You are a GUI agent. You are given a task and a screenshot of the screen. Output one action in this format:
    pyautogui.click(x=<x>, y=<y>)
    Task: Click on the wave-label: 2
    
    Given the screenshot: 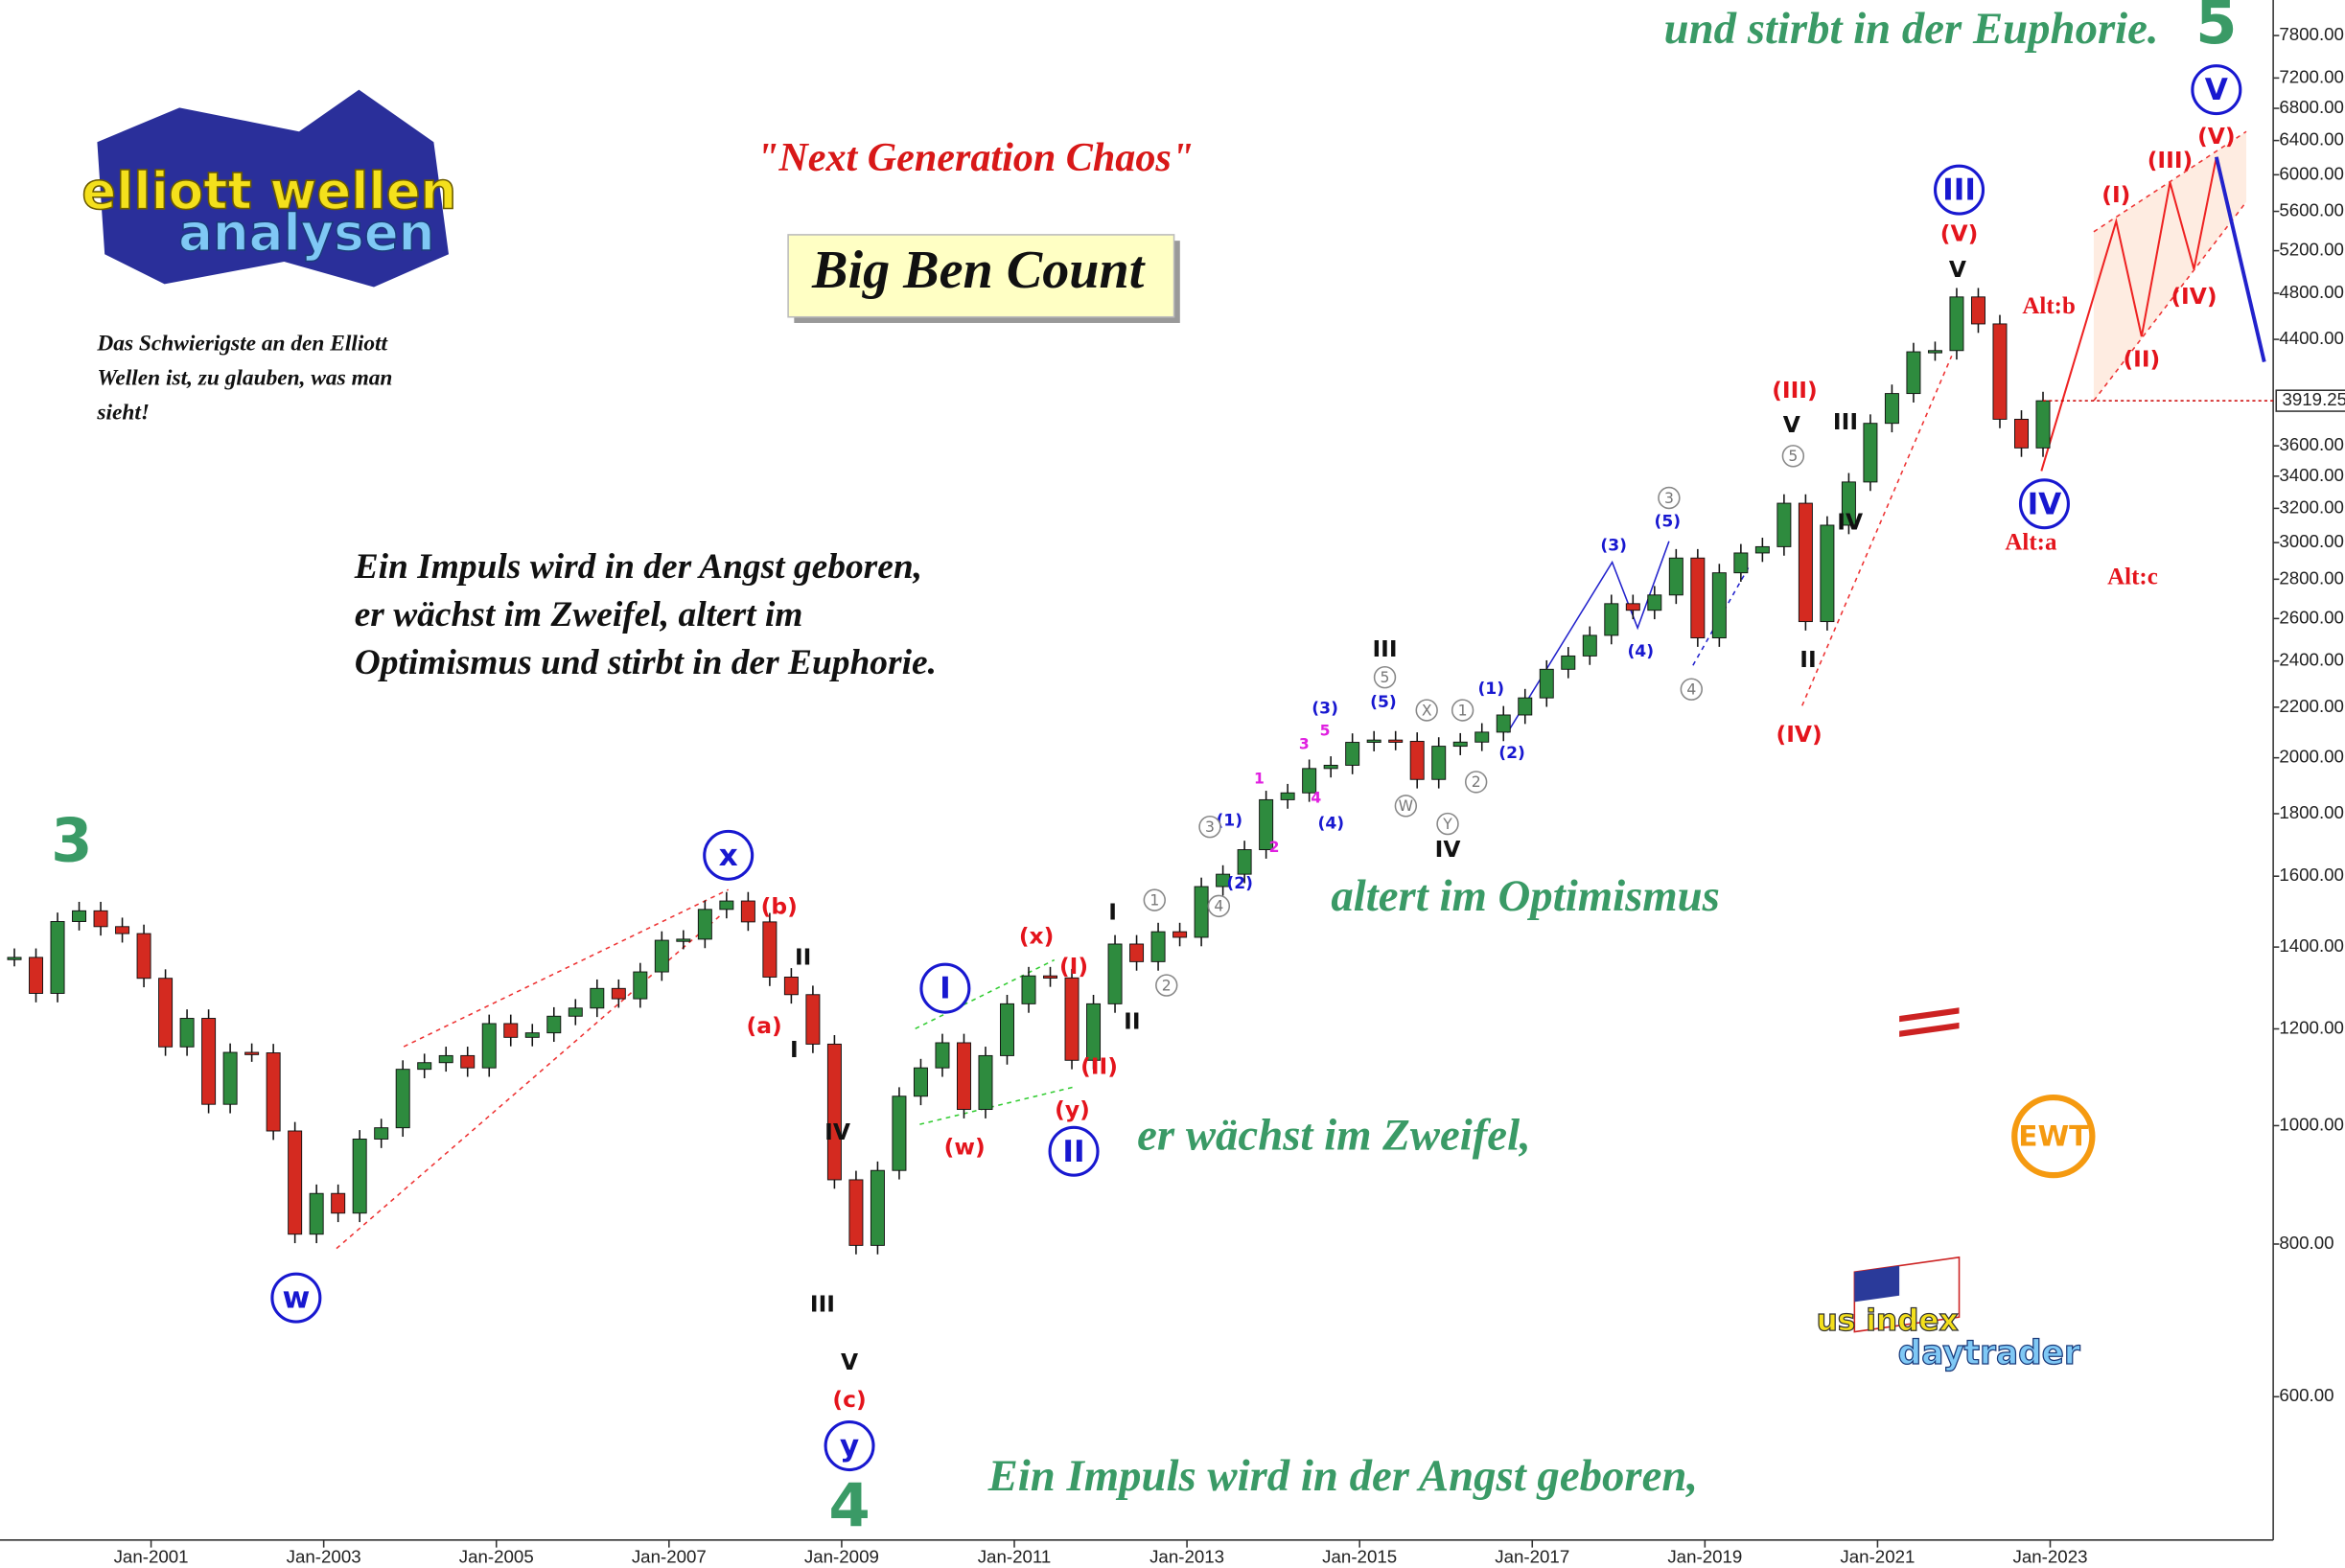 What is the action you would take?
    pyautogui.click(x=1476, y=782)
    